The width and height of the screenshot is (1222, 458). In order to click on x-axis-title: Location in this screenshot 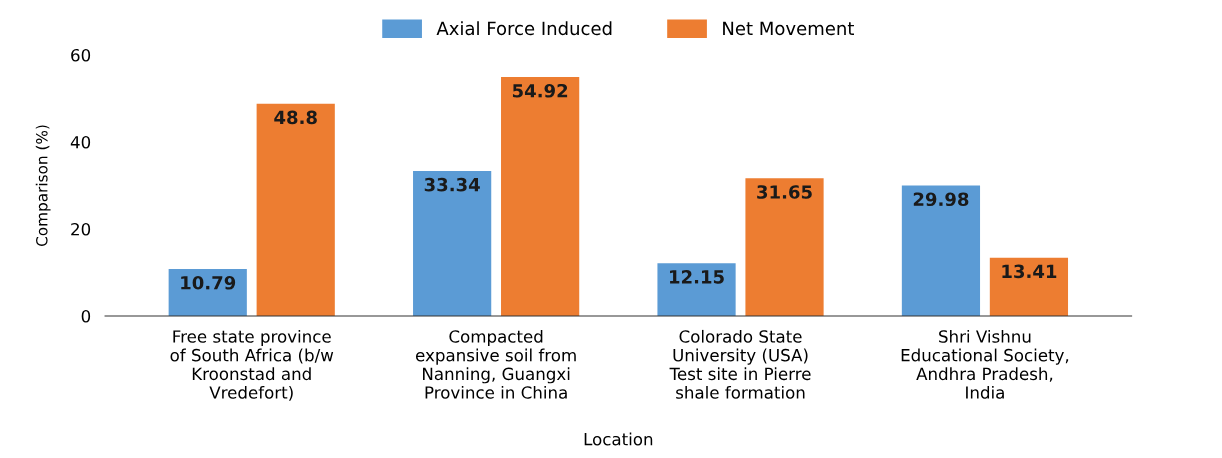, I will do `click(618, 439)`.